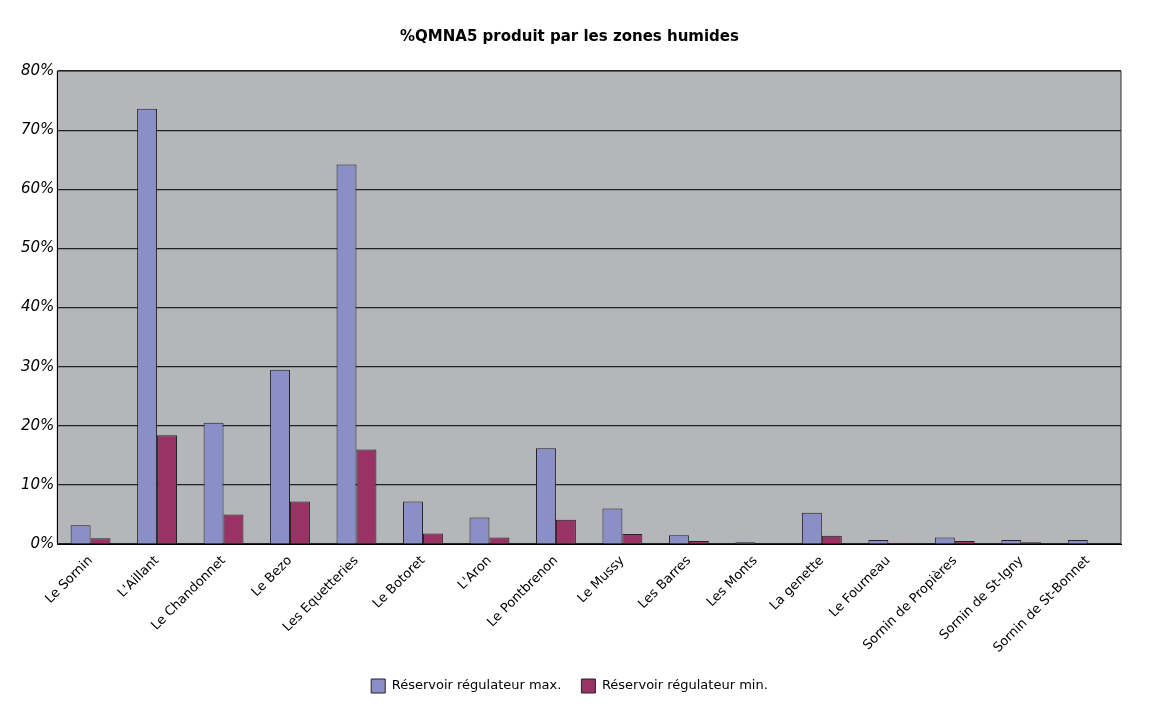 This screenshot has width=1149, height=717. Describe the element at coordinates (38, 188) in the screenshot. I see `y-tick-label: 60%` at that location.